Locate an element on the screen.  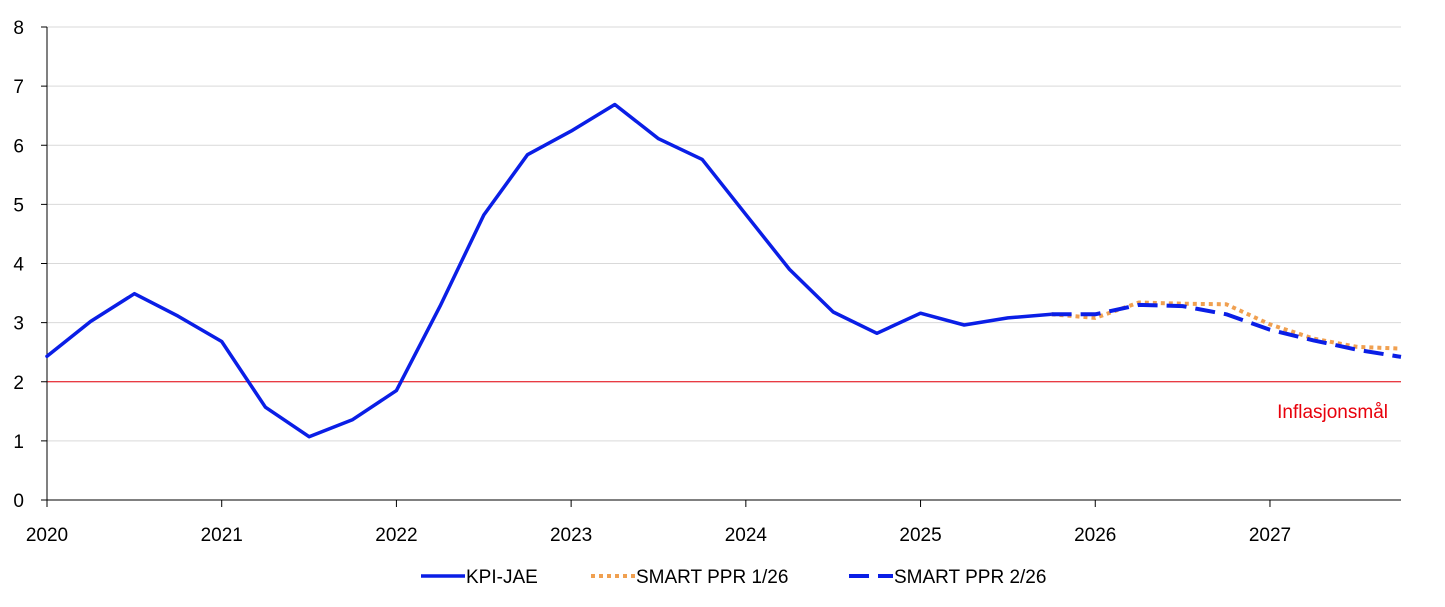
x-axis-tick-labels: 2020 2021 2022 2023 2024 2025 2026 2027 is located at coordinates (658, 535).